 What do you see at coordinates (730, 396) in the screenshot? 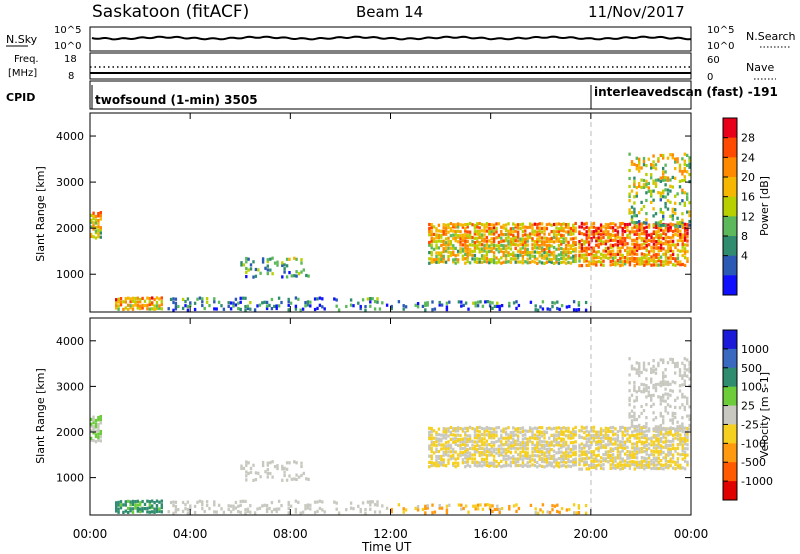
I see `velocity-colorbar-cell` at bounding box center [730, 396].